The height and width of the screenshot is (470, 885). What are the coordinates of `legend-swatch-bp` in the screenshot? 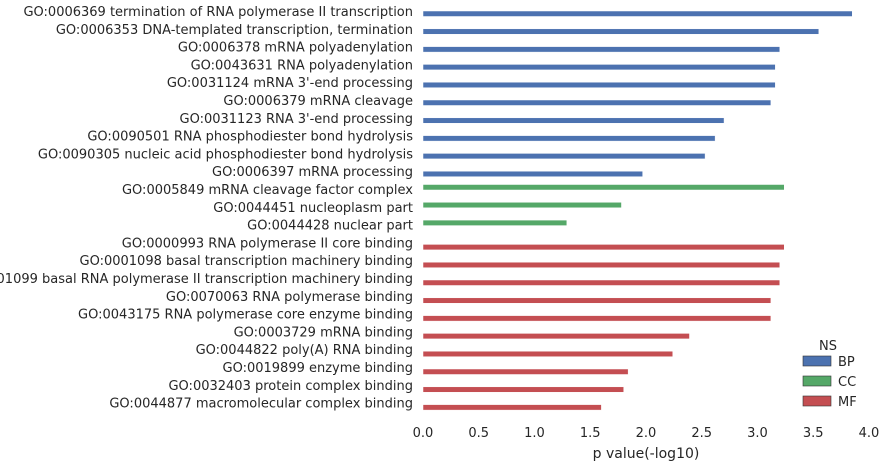 It's located at (817, 361).